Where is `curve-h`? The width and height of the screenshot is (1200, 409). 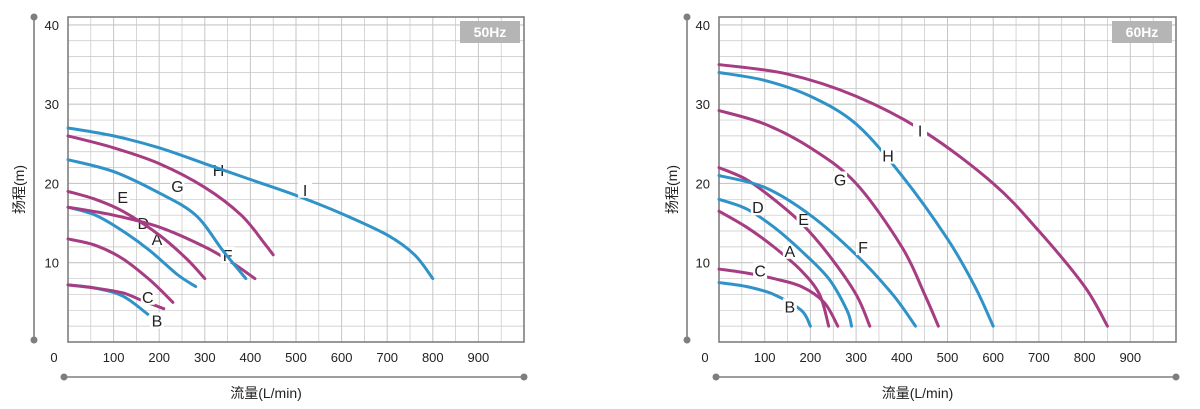
curve-h is located at coordinates (170, 195).